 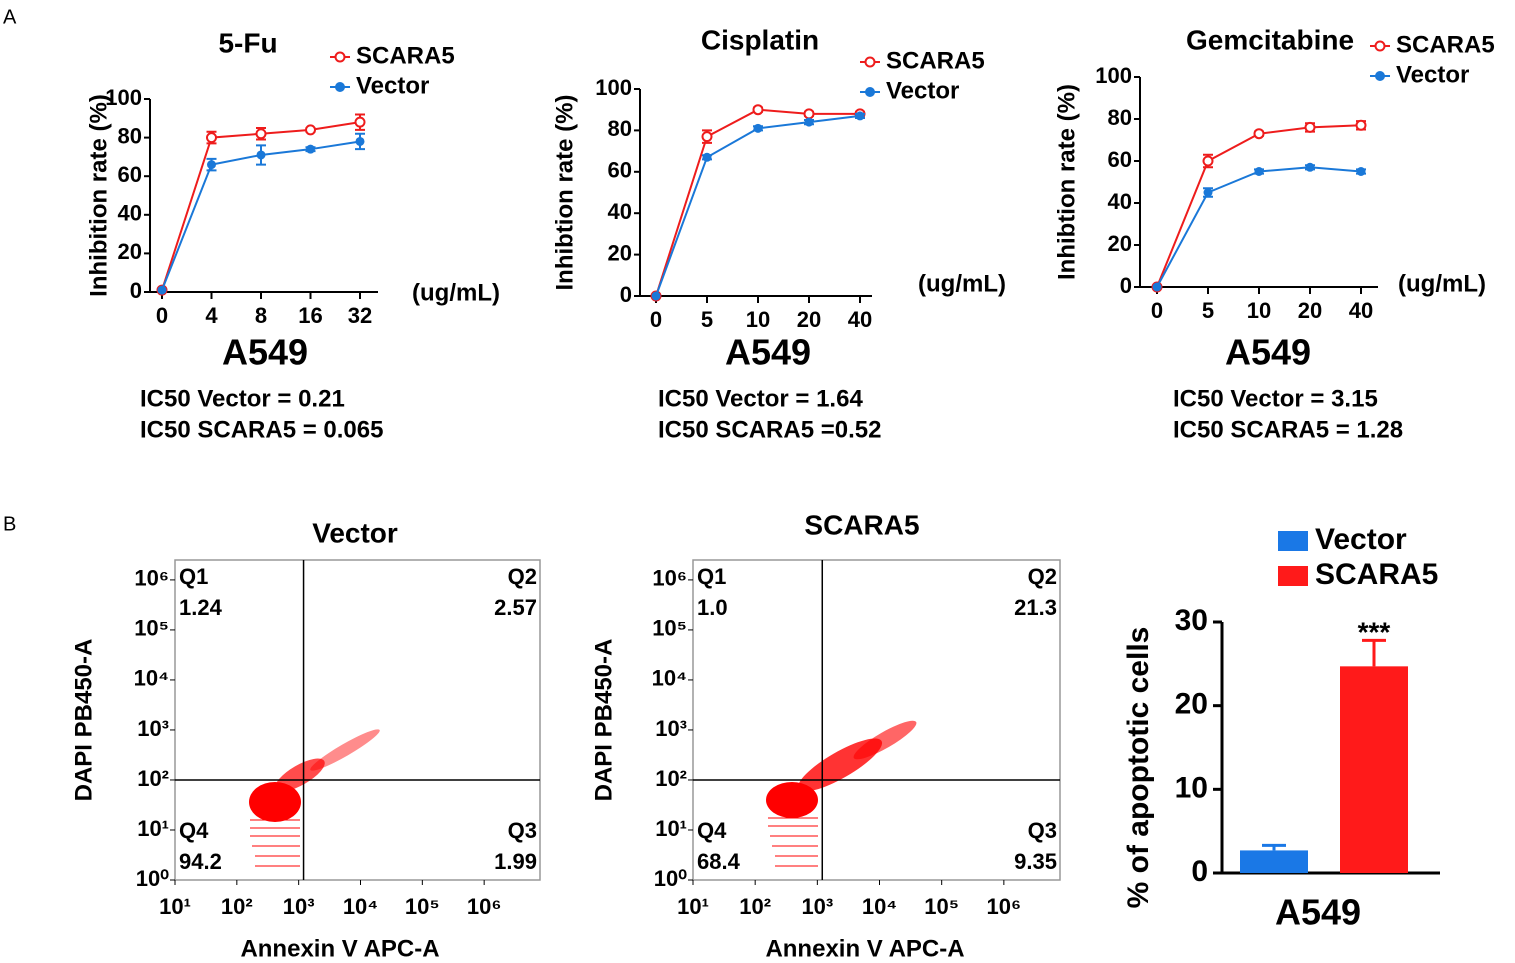 I want to click on x-tick-label: 4, so click(x=211, y=315).